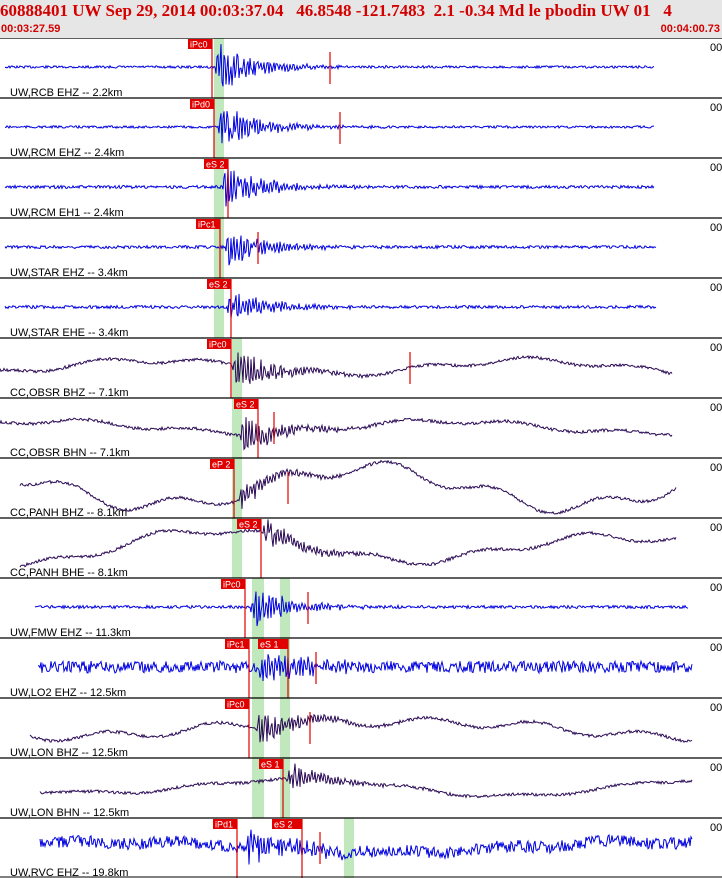 This screenshot has height=878, width=722. I want to click on trace-row: iPc1 UW,STAR EHZ -- 3.4km 00, so click(361, 248).